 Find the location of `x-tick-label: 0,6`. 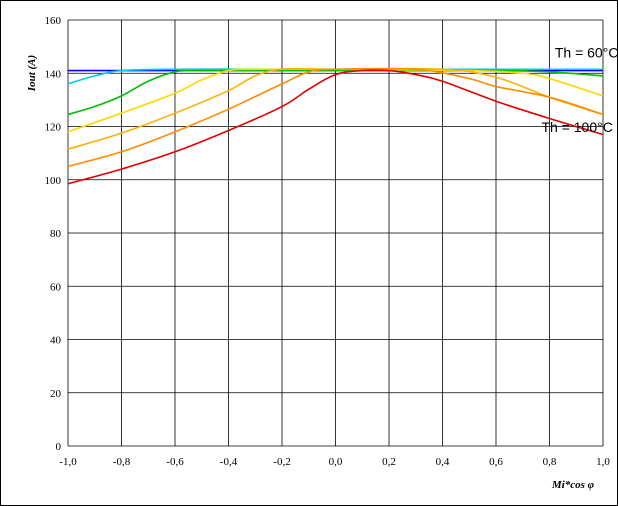

x-tick-label: 0,6 is located at coordinates (496, 462).